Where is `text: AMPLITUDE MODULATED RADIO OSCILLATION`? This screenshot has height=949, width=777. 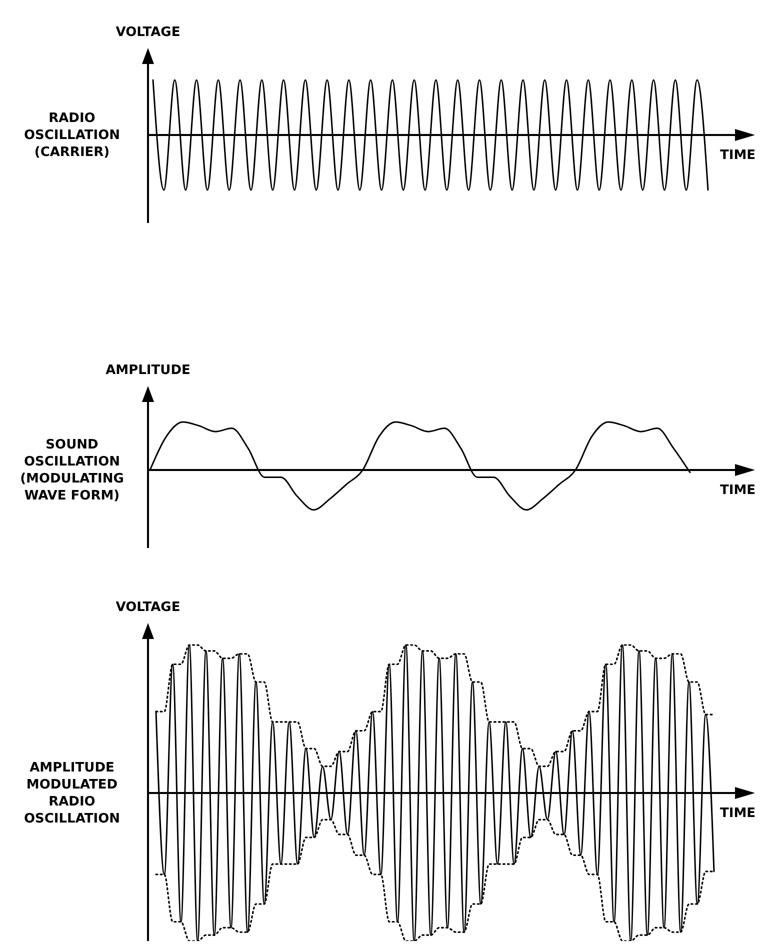
text: AMPLITUDE MODULATED RADIO OSCILLATION is located at coordinates (72, 793).